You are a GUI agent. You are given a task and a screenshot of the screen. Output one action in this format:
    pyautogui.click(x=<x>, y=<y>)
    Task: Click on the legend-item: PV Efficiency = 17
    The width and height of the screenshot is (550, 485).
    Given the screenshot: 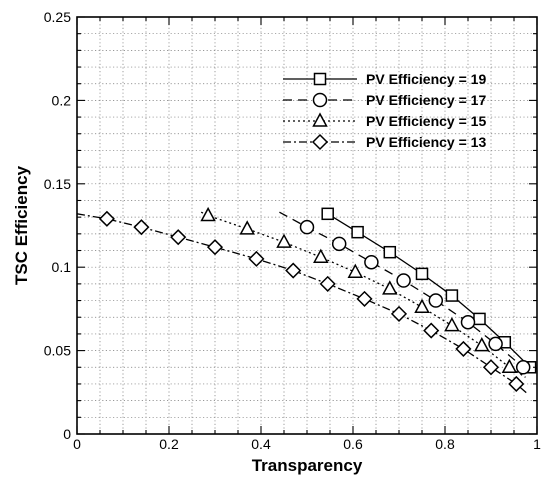 What is the action you would take?
    pyautogui.click(x=384, y=100)
    